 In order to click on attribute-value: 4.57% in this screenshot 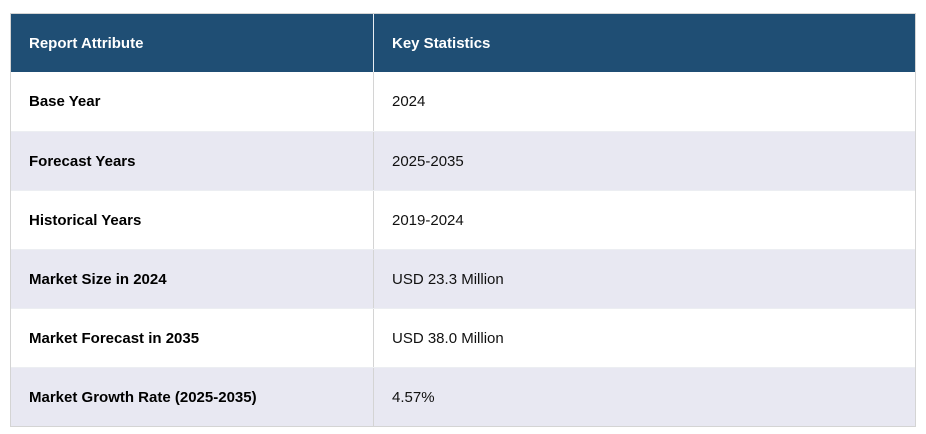, I will do `click(413, 397)`.